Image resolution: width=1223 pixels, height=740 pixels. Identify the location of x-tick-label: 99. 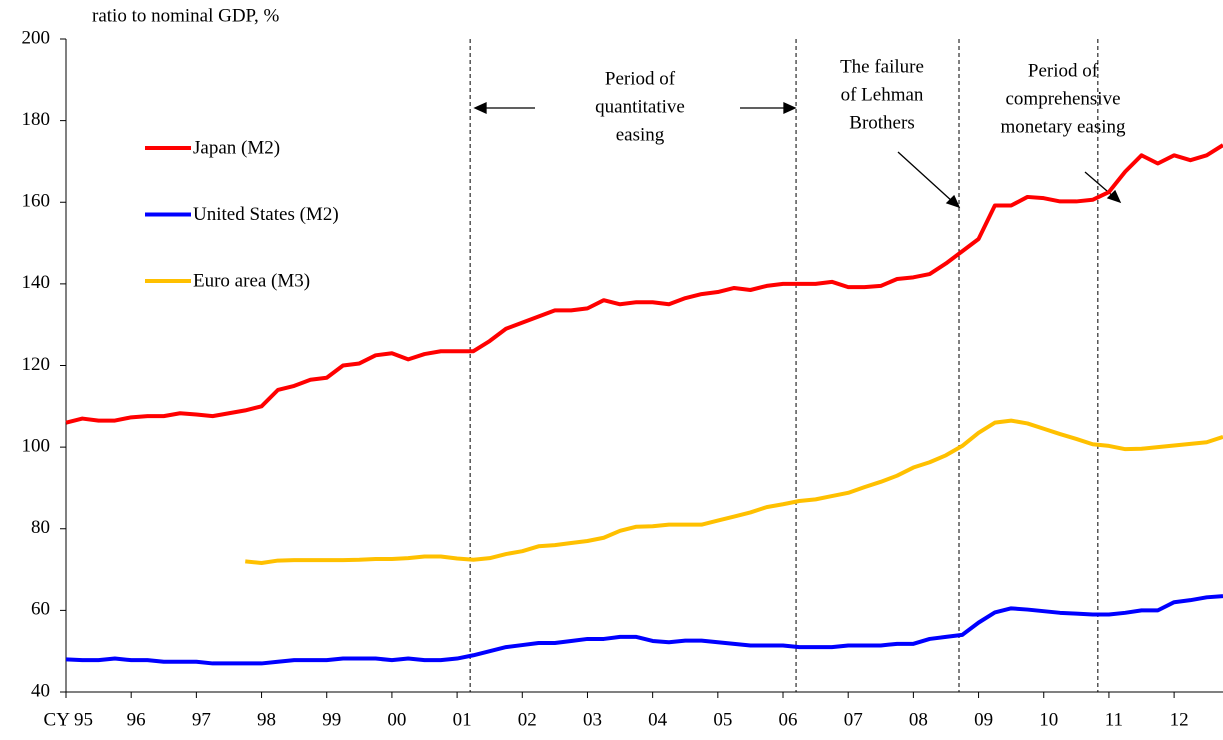
(331, 719).